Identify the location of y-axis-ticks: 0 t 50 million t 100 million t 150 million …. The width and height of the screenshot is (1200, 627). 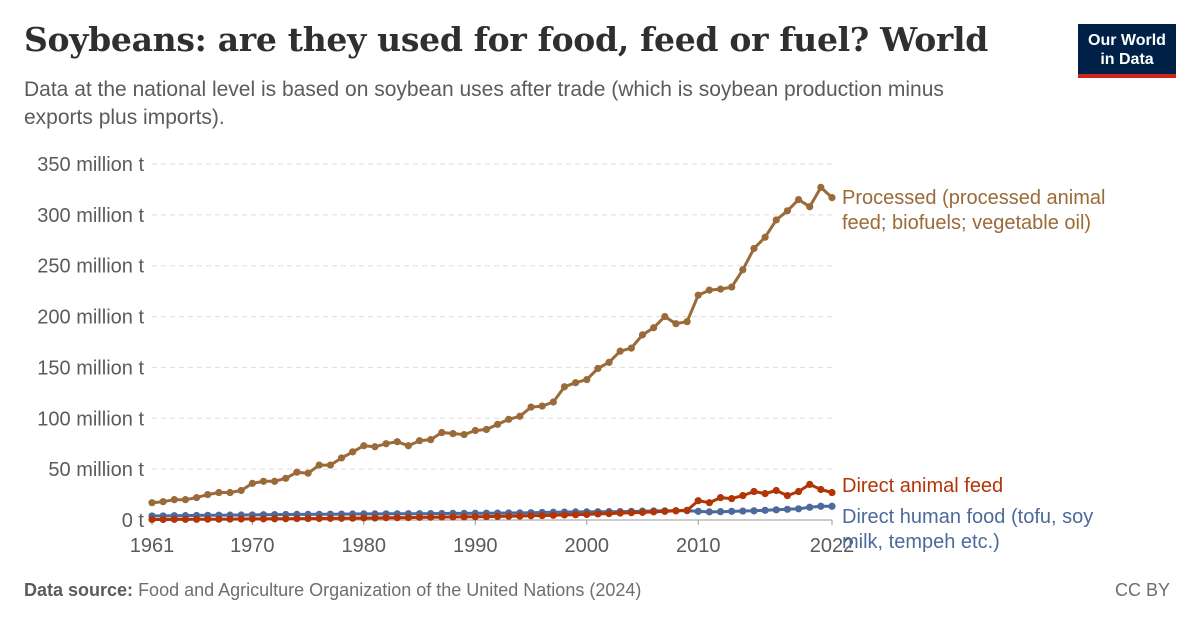
(90, 343).